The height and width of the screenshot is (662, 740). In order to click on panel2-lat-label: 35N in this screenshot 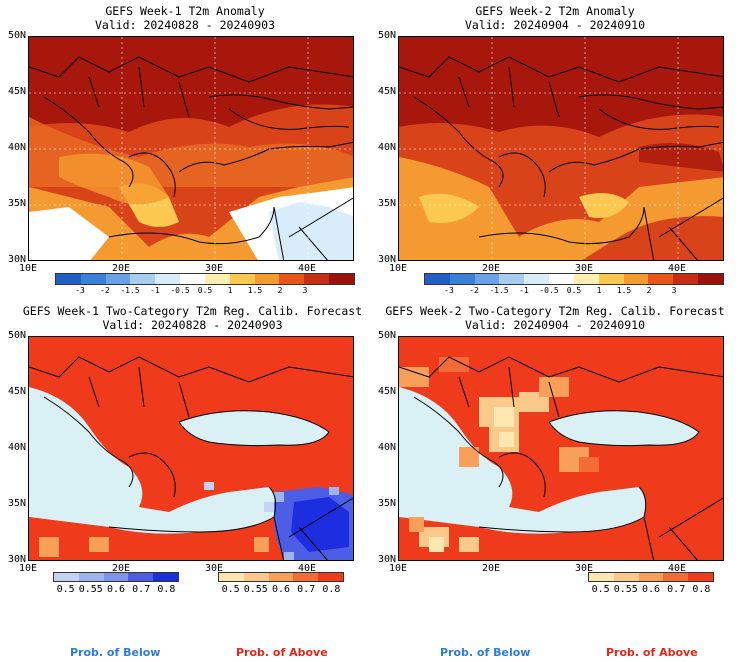, I will do `click(386, 203)`.